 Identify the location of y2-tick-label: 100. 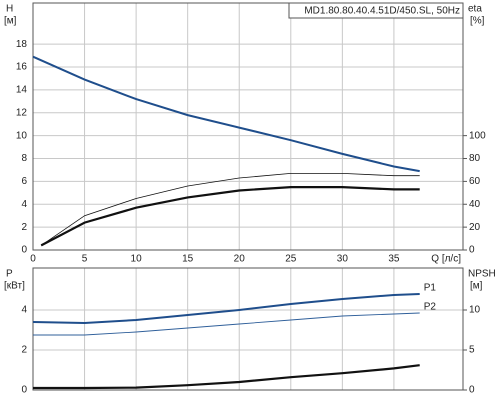
(477, 135).